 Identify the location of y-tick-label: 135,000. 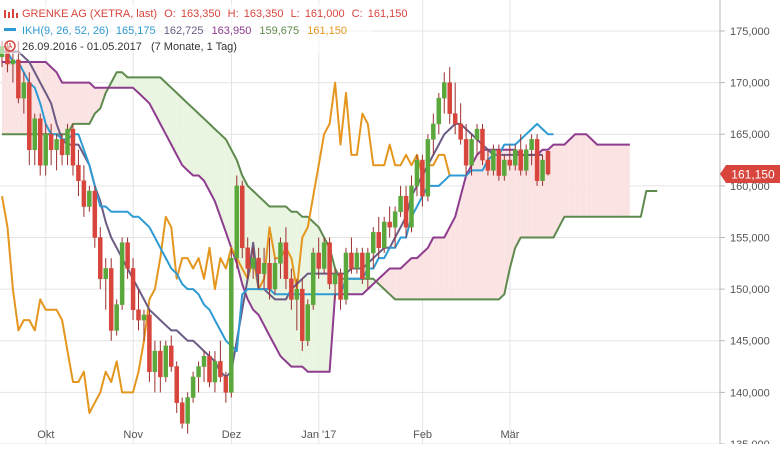
(750, 441).